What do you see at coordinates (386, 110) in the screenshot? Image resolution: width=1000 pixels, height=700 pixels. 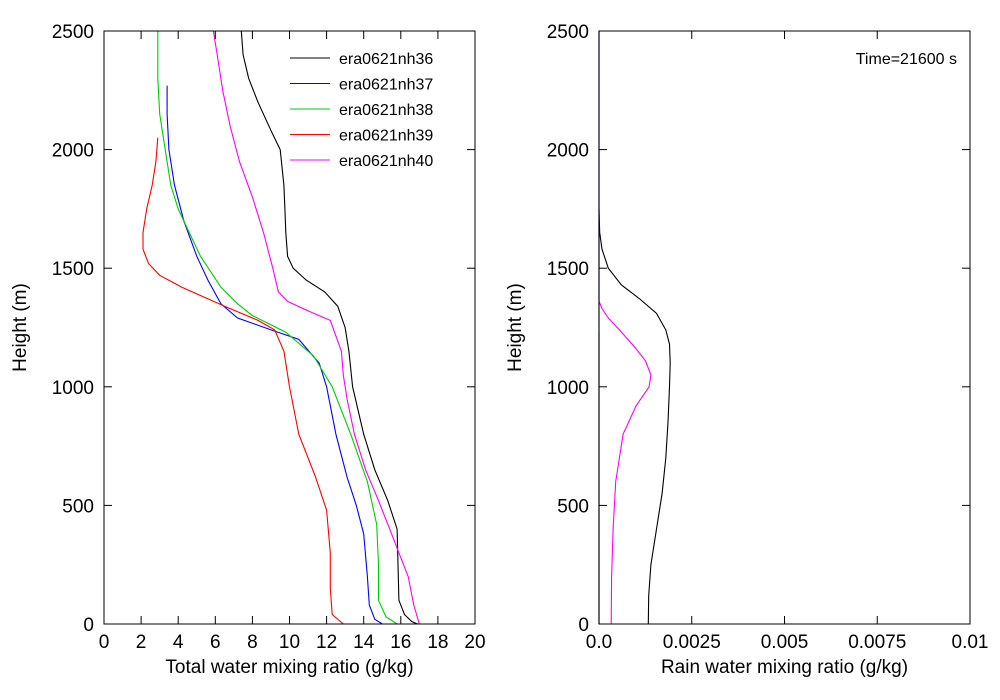 I see `legend-label-era0621nh38: era0621nh38` at bounding box center [386, 110].